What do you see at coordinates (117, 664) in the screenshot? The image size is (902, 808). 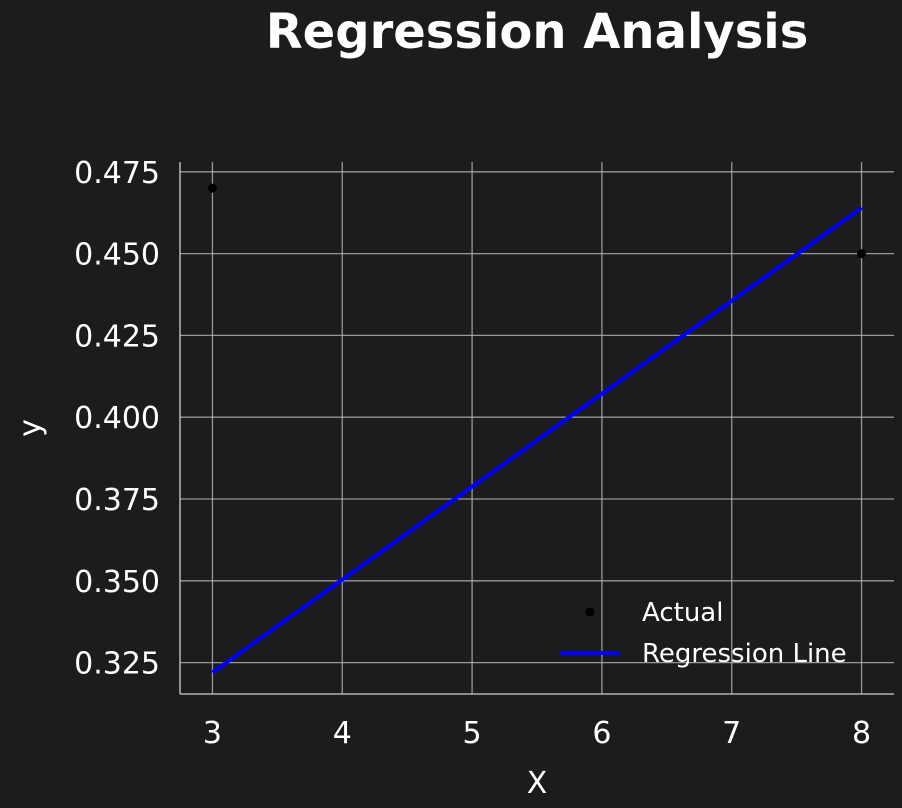 I see `y-tick-label: 0.325` at bounding box center [117, 664].